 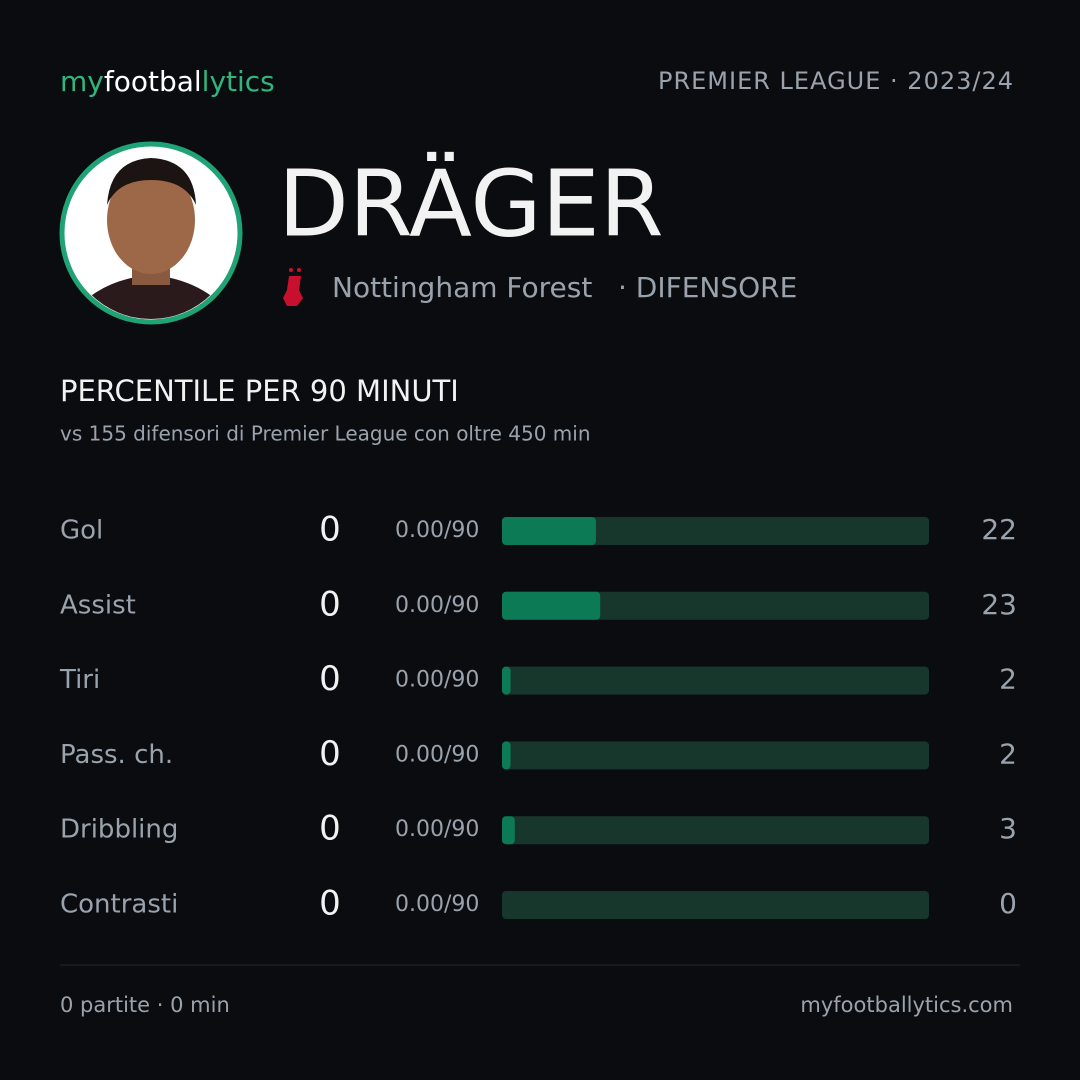 I want to click on stat-label: Pass. ch., so click(x=116, y=755).